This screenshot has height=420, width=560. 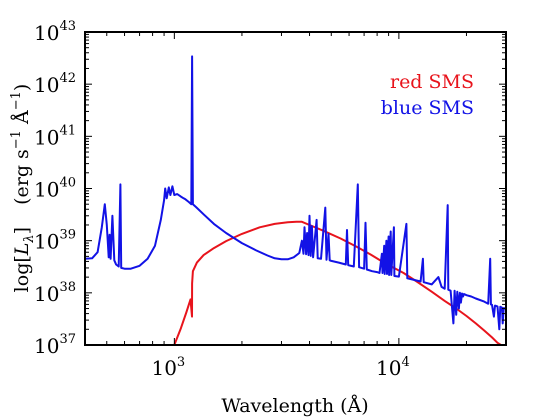 What do you see at coordinates (23, 188) in the screenshot?
I see `y-axis-label: log[Lλ](erg s−1 Å−1)` at bounding box center [23, 188].